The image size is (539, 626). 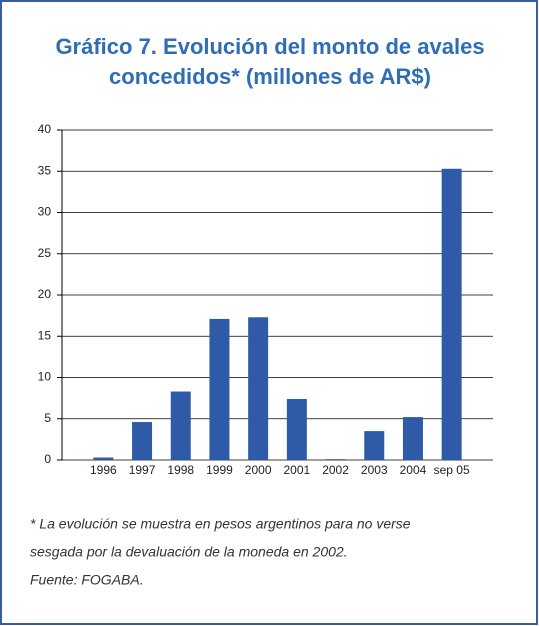 I want to click on y-tick-label: 0, so click(x=47, y=459).